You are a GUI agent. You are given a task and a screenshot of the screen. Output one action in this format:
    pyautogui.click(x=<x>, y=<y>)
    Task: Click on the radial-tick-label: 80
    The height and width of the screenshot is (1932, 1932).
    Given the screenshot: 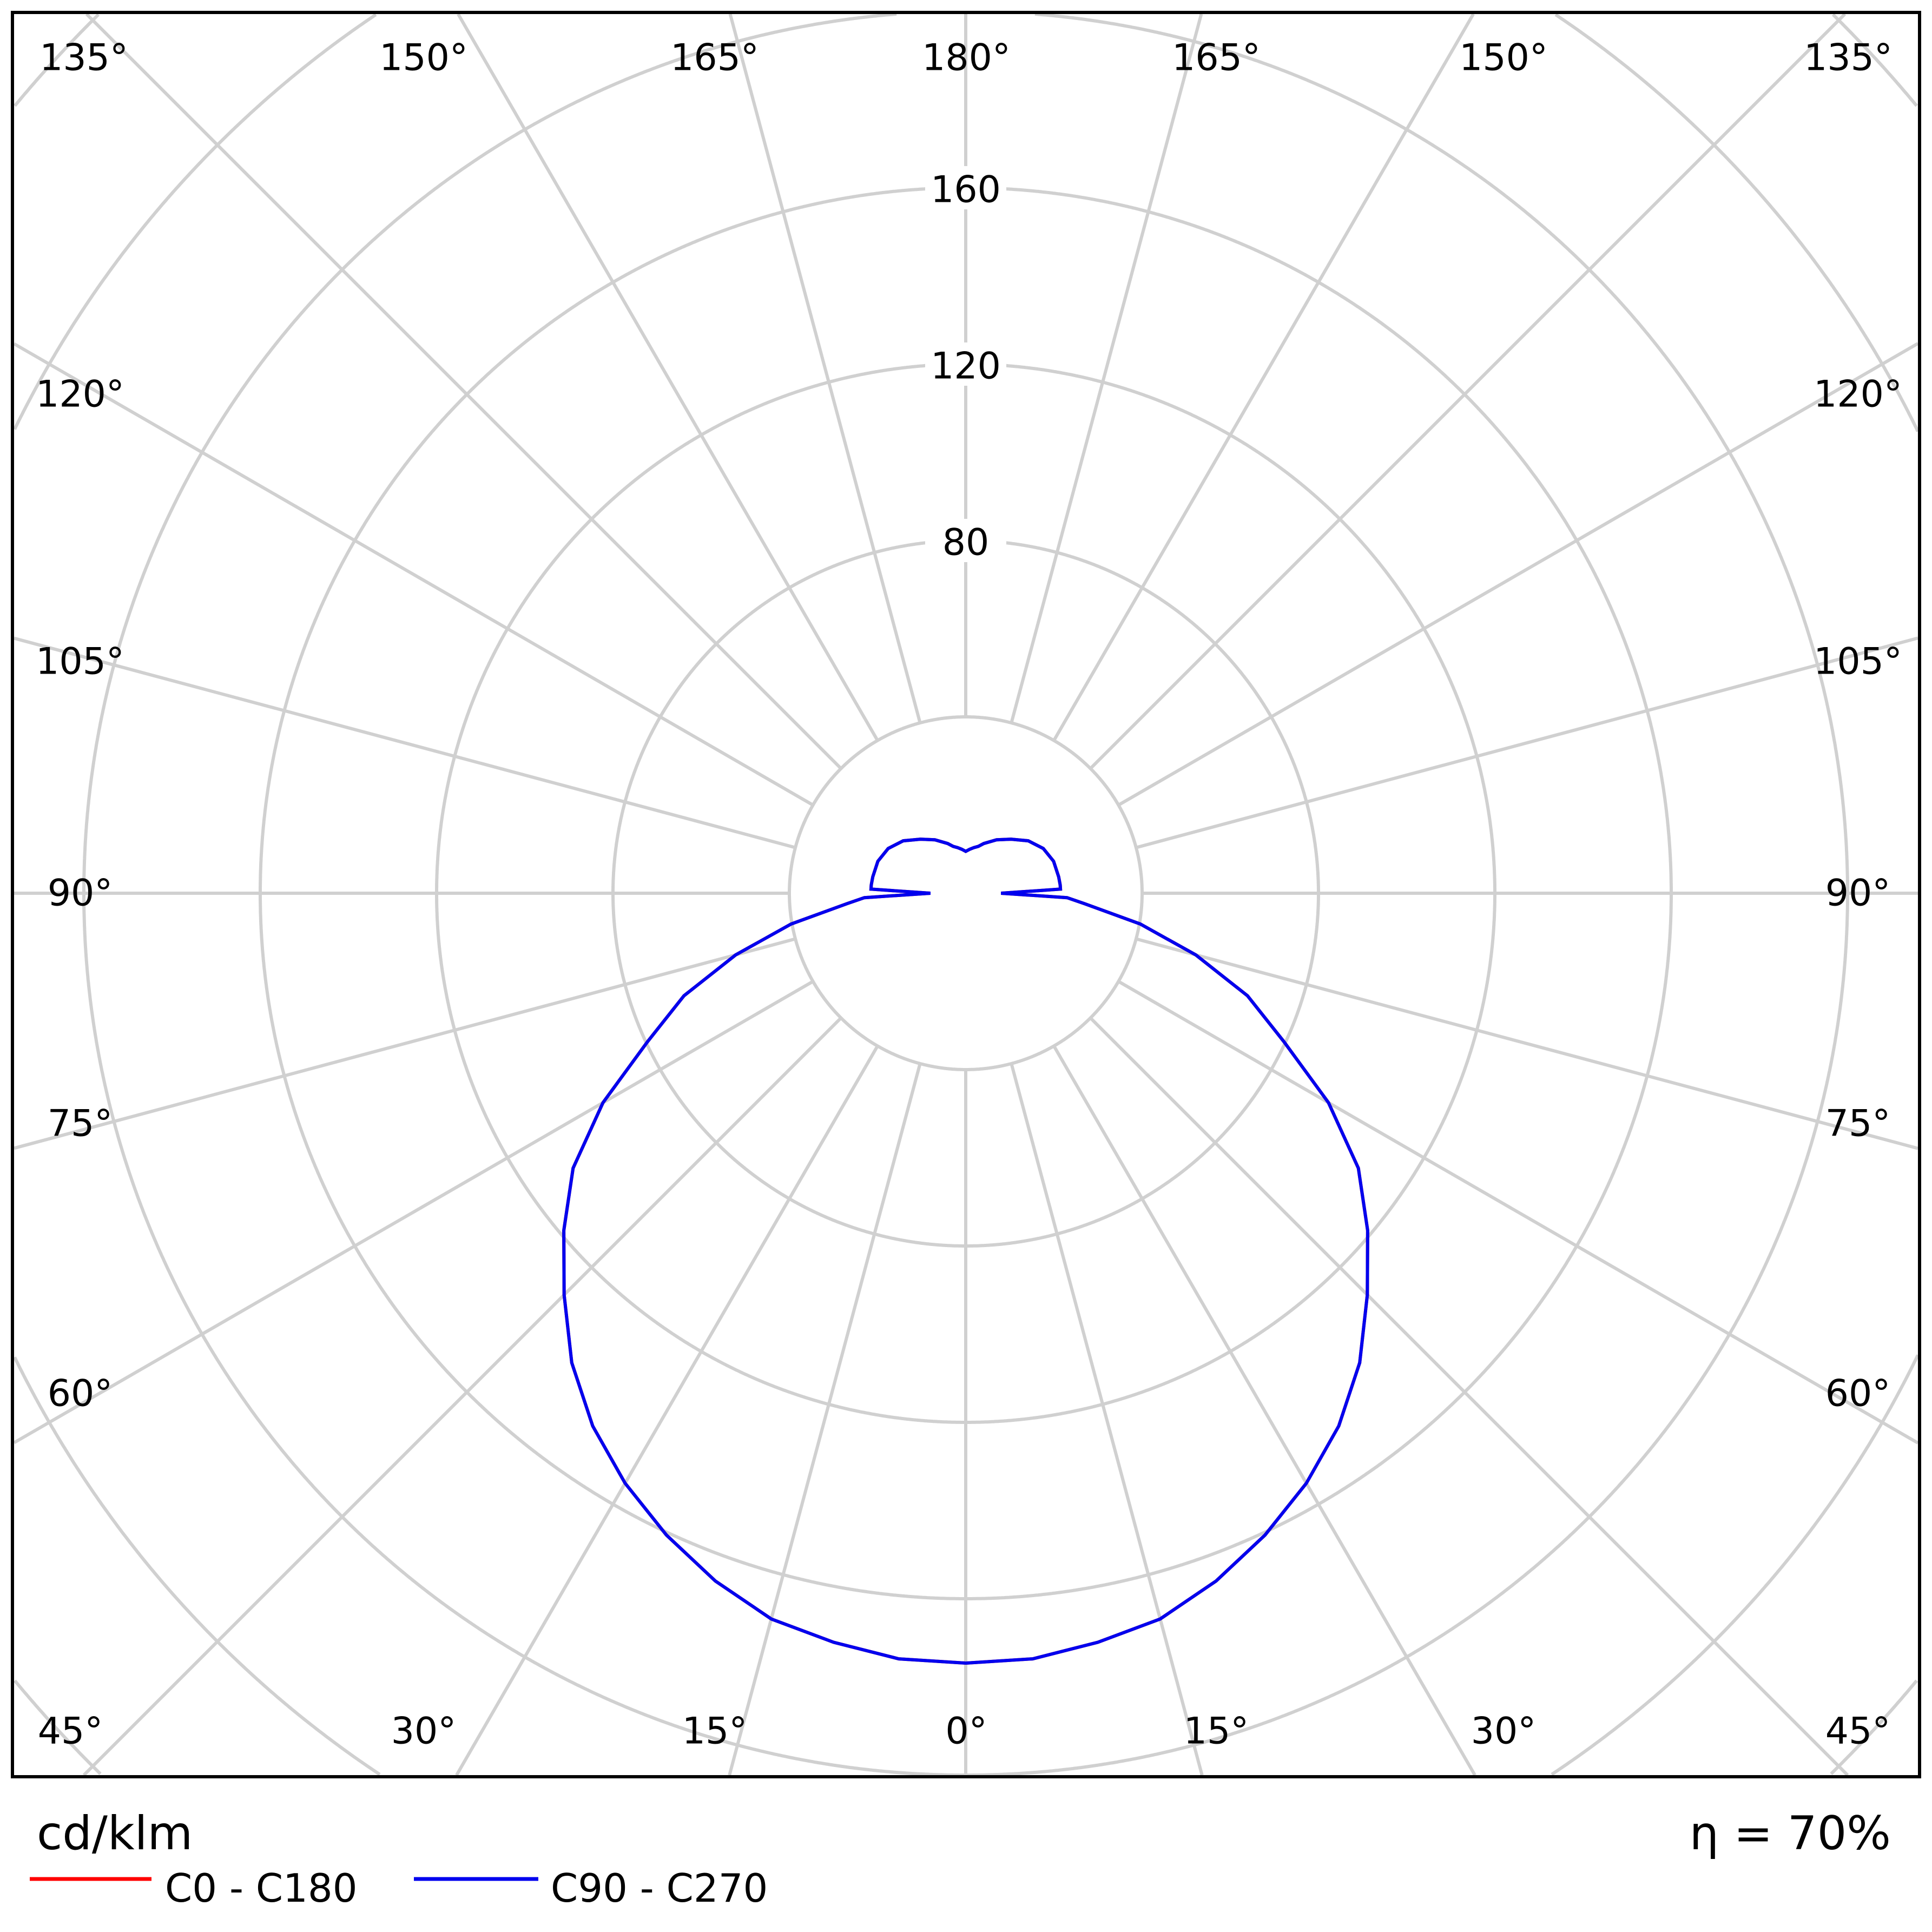 What is the action you would take?
    pyautogui.click(x=966, y=543)
    